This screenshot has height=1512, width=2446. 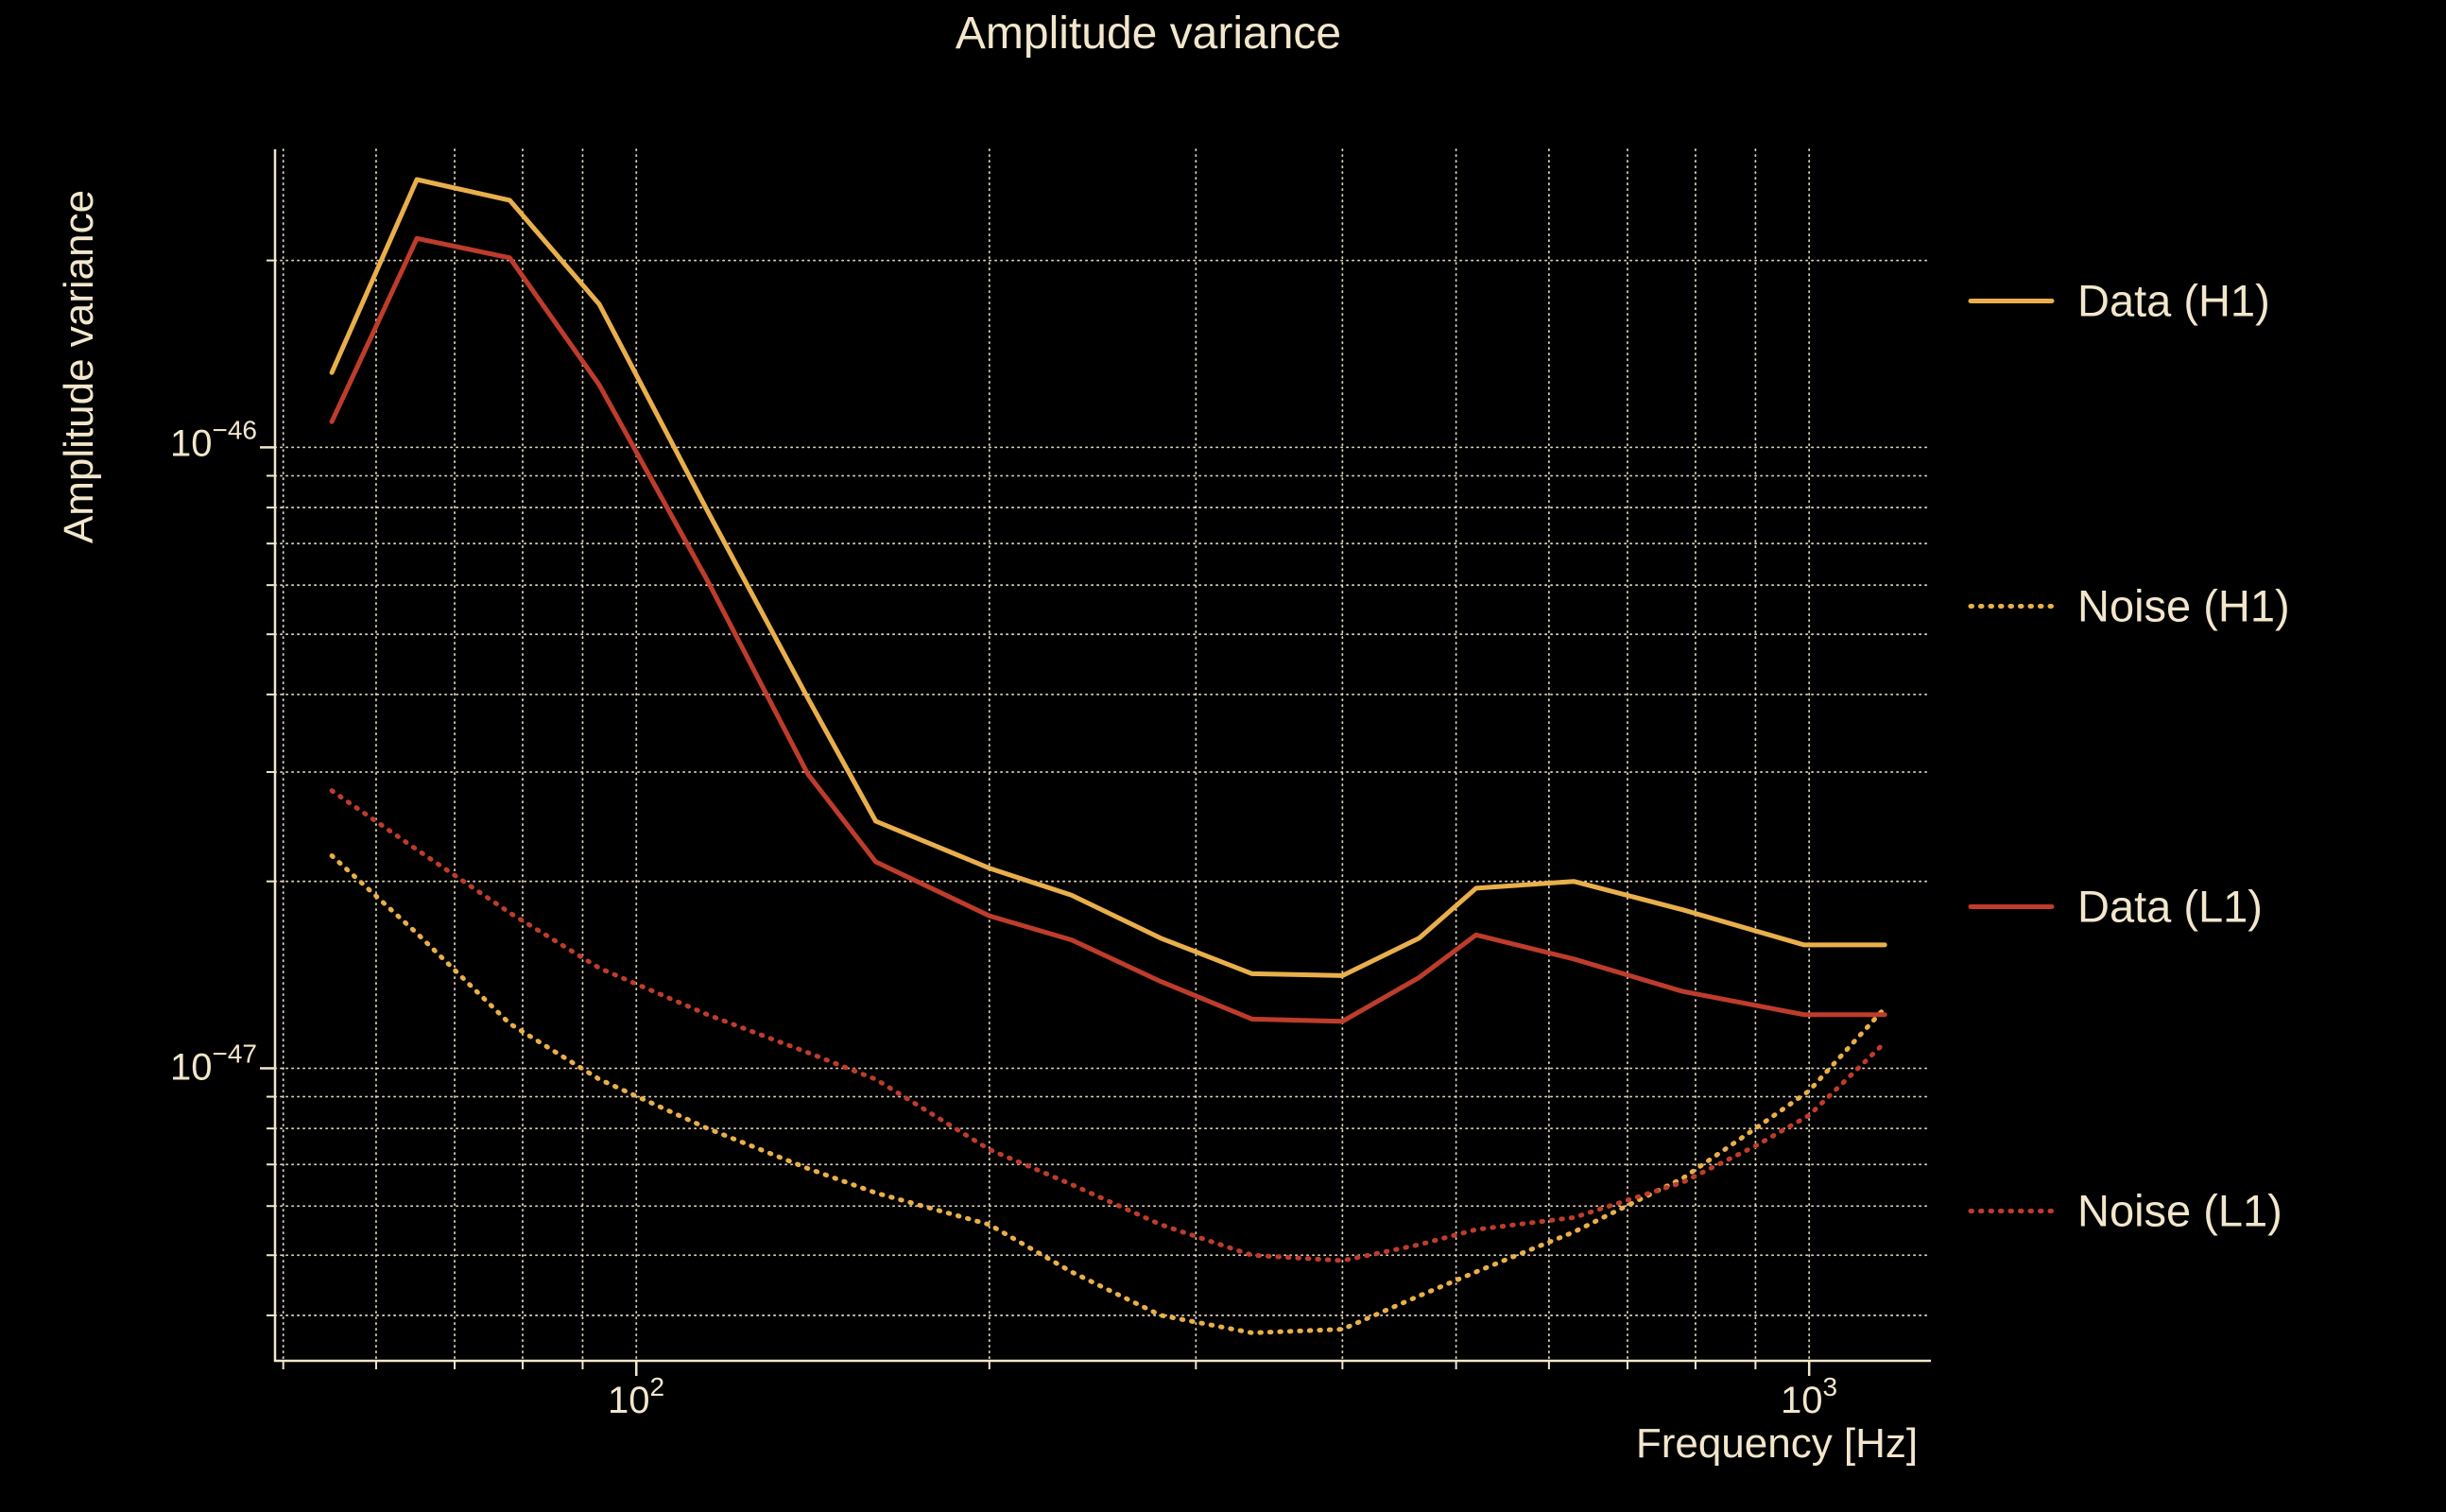 I want to click on legend-label-data-h1: Data (H1), so click(x=2173, y=300).